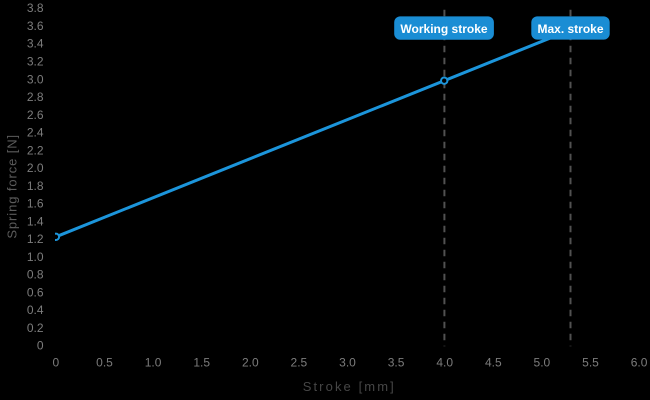 Image resolution: width=650 pixels, height=400 pixels. What do you see at coordinates (35, 133) in the screenshot?
I see `svg-text: 2.4` at bounding box center [35, 133].